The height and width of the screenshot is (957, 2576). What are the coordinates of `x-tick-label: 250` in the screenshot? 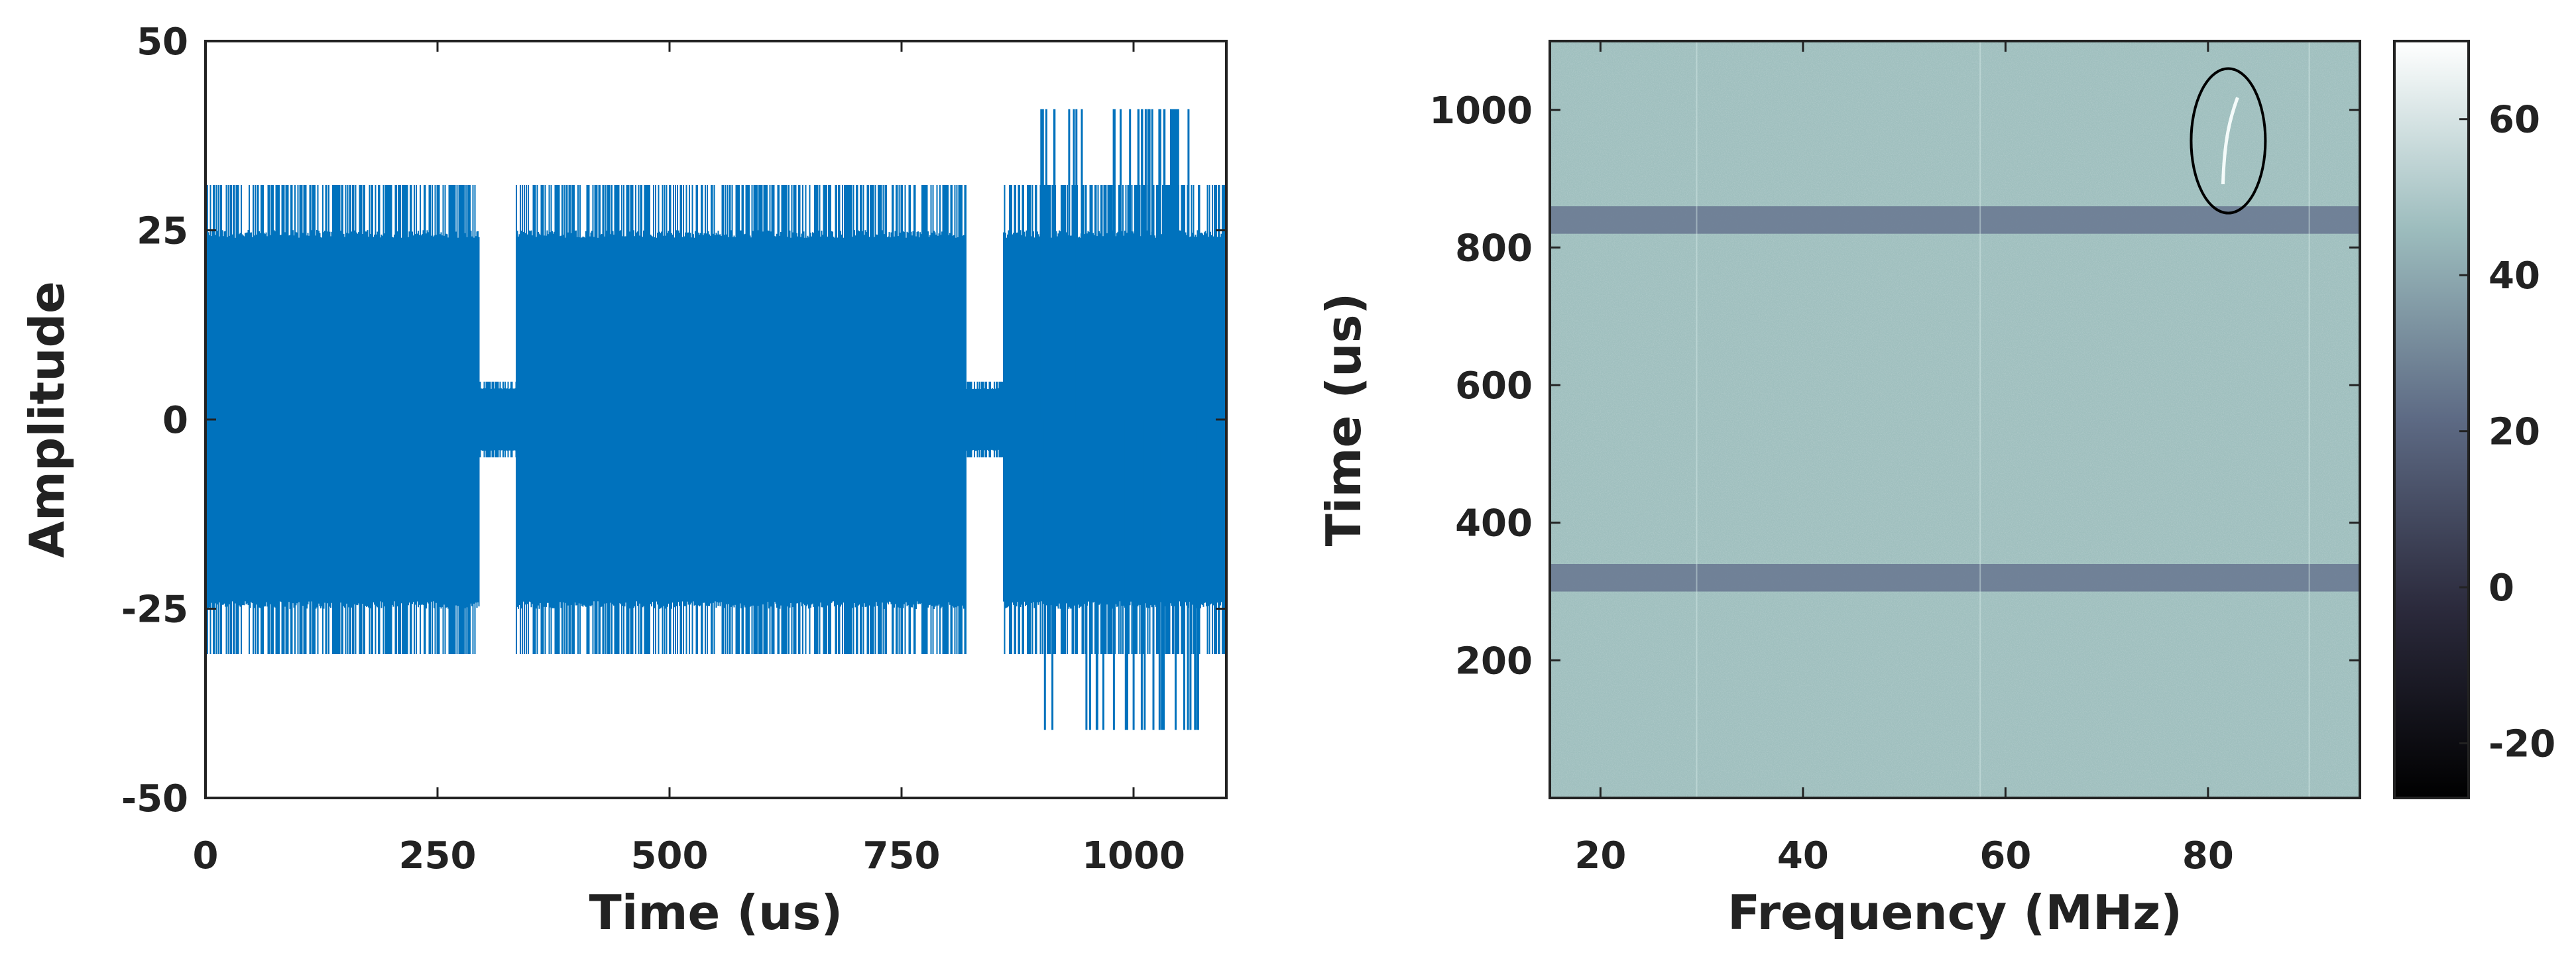 It's located at (438, 855).